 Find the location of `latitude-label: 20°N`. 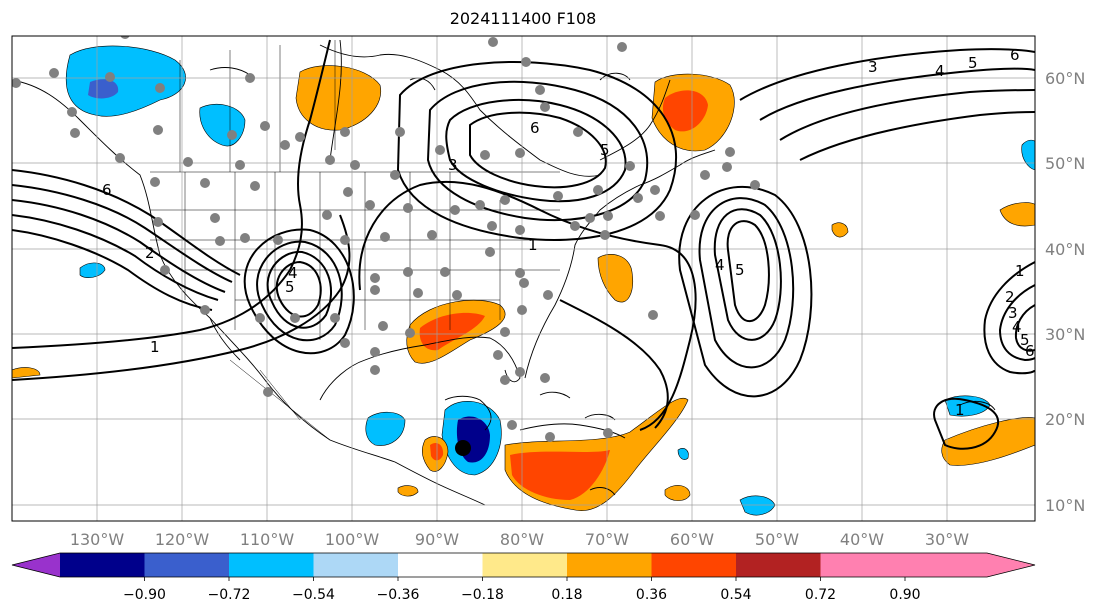

latitude-label: 20°N is located at coordinates (1065, 419).